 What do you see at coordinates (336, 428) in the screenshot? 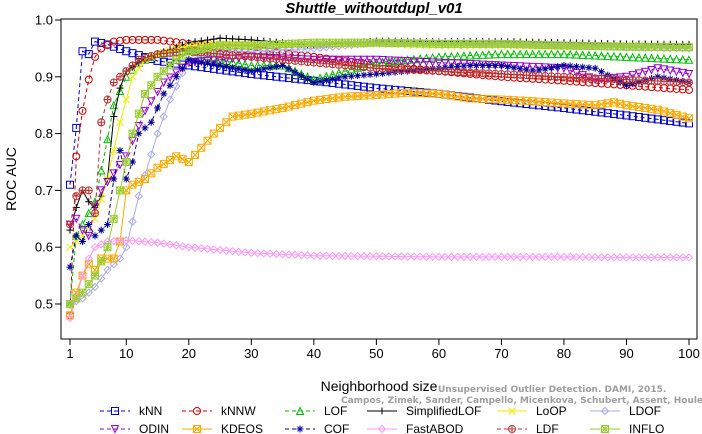
I see `legend-label-cof: COF` at bounding box center [336, 428].